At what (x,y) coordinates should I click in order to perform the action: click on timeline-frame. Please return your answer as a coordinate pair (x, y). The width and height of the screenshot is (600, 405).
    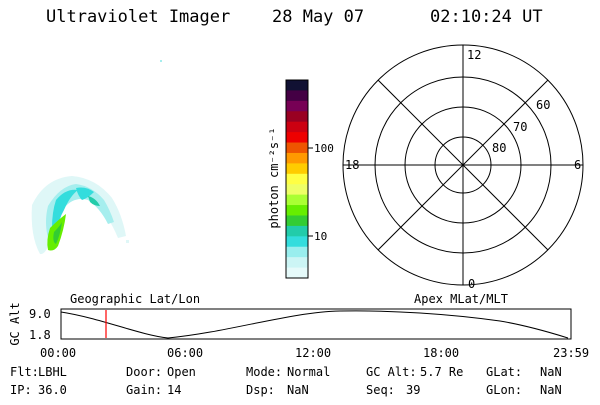
    Looking at the image, I should click on (316, 324).